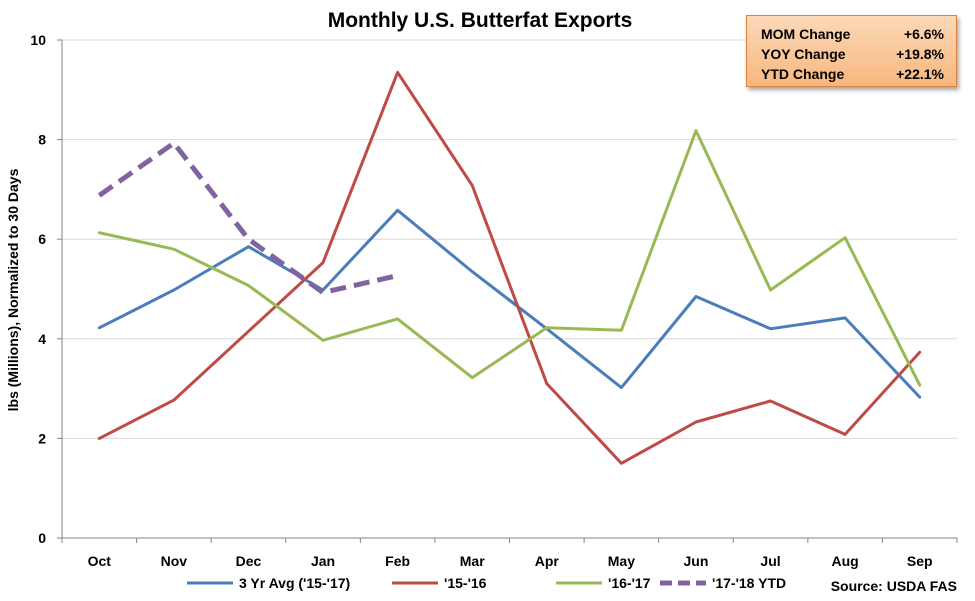 Image resolution: width=975 pixels, height=601 pixels. What do you see at coordinates (852, 34) in the screenshot?
I see `stats-row-mom: MOM Change +6.6%` at bounding box center [852, 34].